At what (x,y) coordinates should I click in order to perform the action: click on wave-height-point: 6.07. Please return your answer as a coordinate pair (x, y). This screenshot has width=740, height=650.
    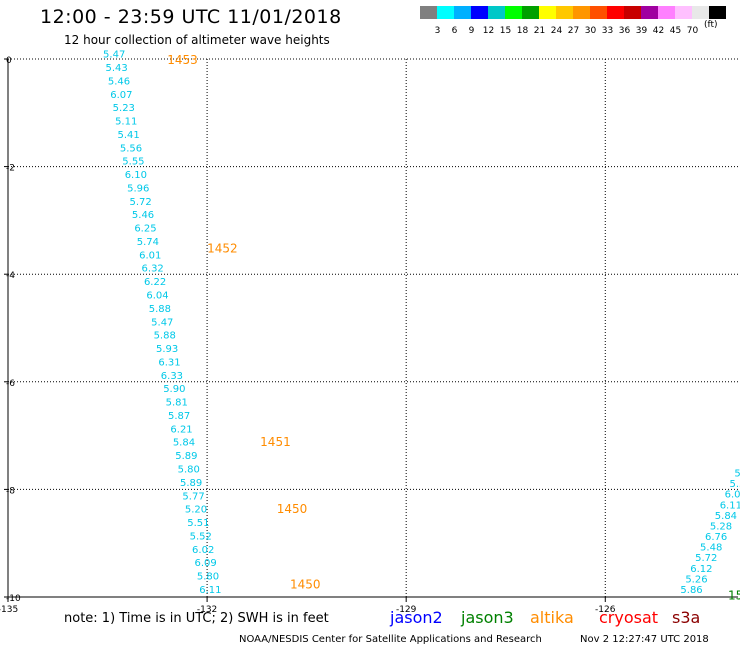
    Looking at the image, I should click on (121, 95).